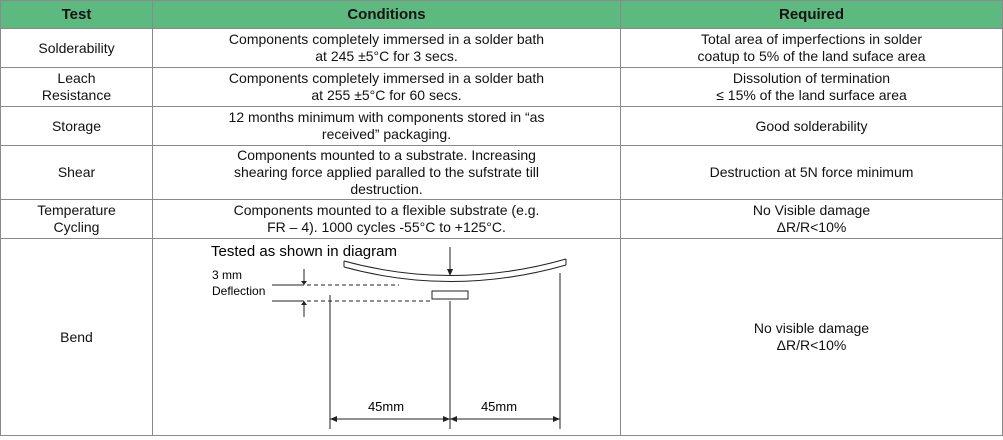 The image size is (1003, 440). What do you see at coordinates (76, 227) in the screenshot?
I see `cell-line: Cycling` at bounding box center [76, 227].